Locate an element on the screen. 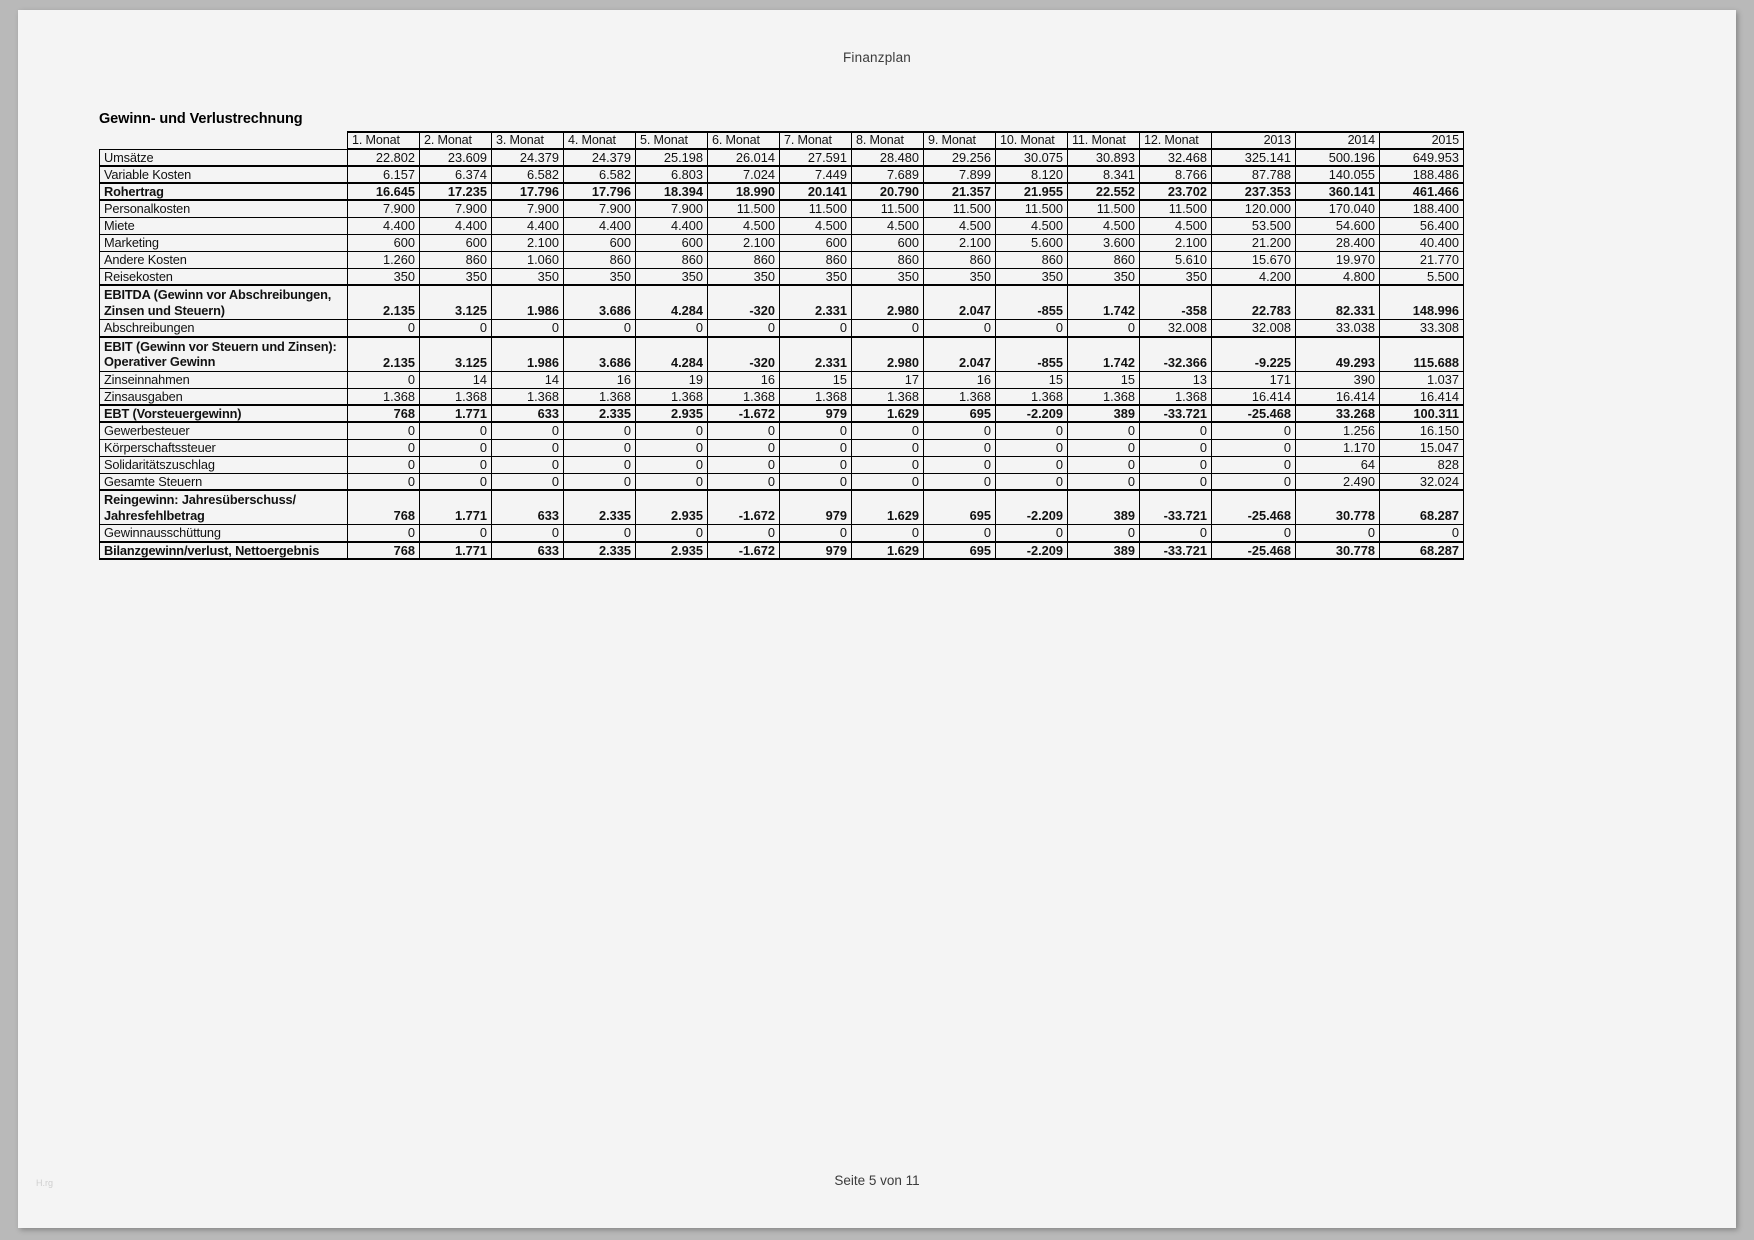 Image resolution: width=1754 pixels, height=1240 pixels. table-row: Gewerbesteuer 0 0 0 0 0 0 0 0 0 0 0 0 0 1.256 16.150 is located at coordinates (781, 430).